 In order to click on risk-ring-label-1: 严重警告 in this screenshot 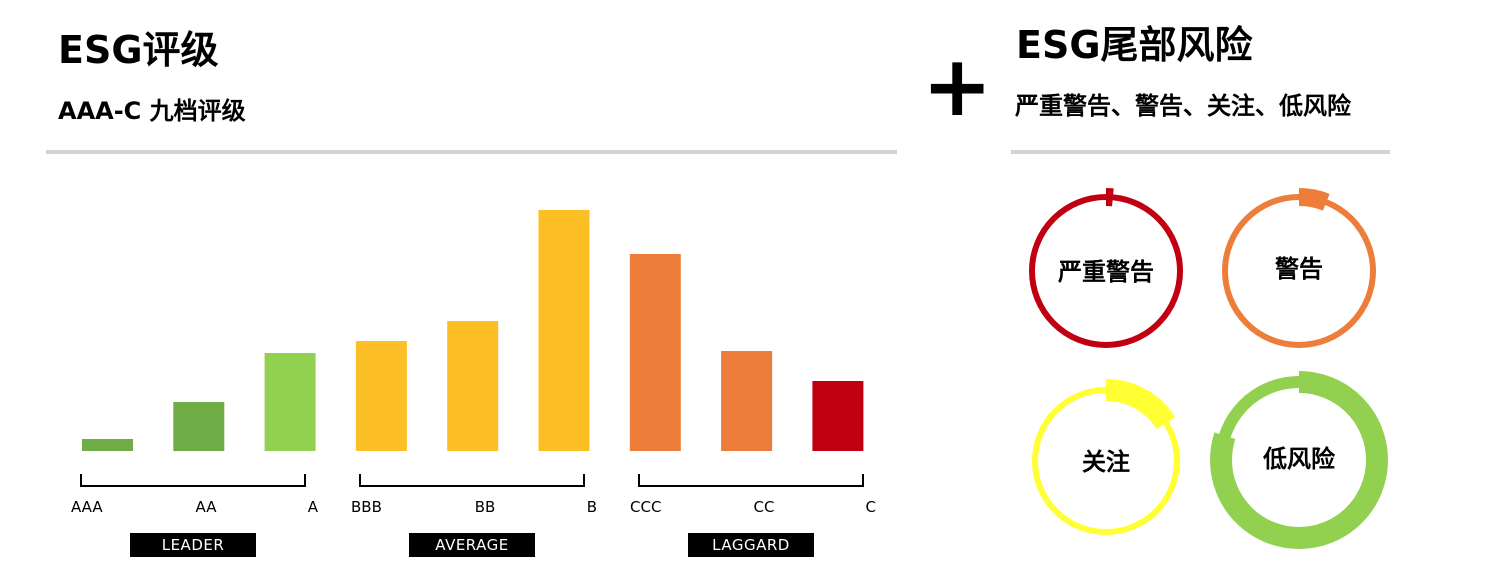, I will do `click(1106, 272)`.